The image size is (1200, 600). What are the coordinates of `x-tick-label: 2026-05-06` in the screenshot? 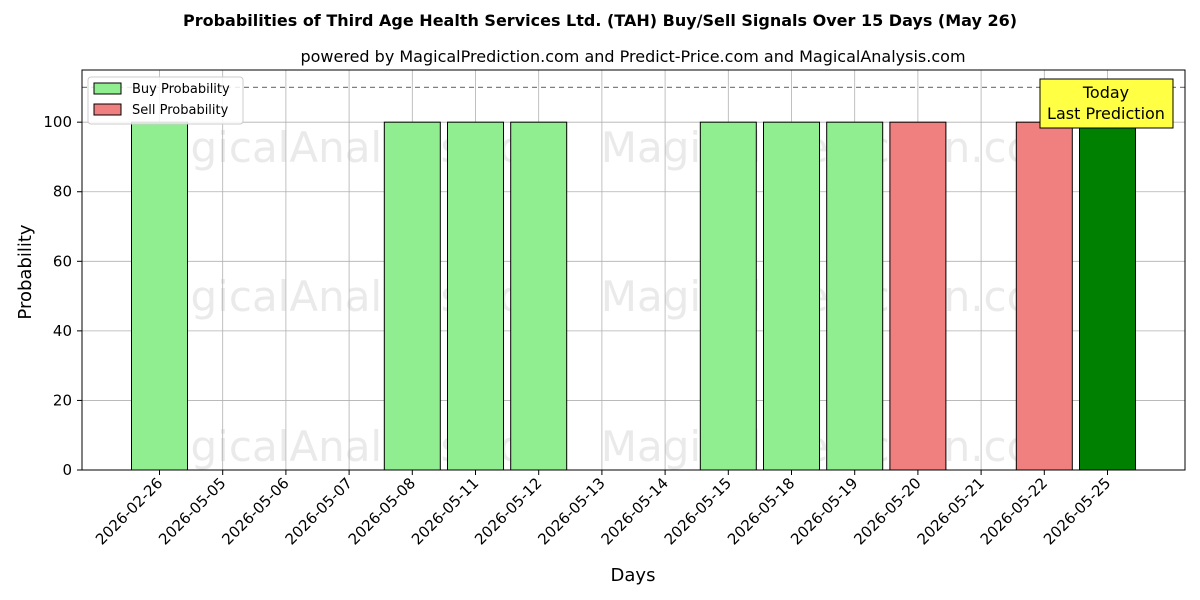 It's located at (255, 511).